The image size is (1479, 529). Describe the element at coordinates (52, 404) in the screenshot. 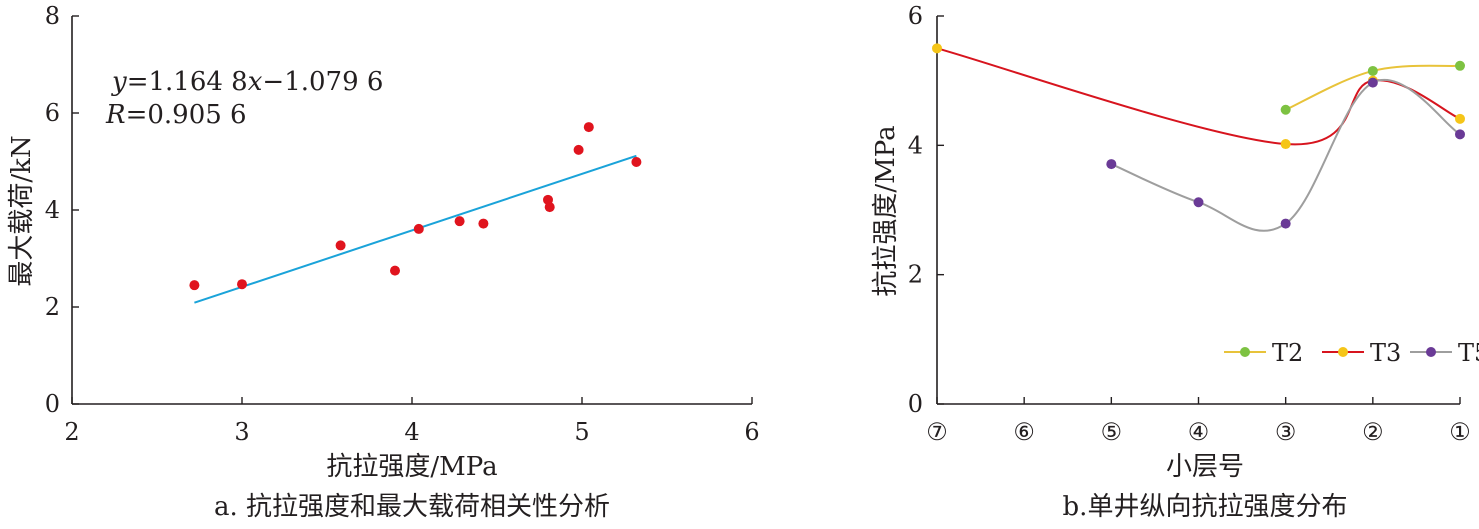

I see `chart-a-y-tick-label: 0` at that location.